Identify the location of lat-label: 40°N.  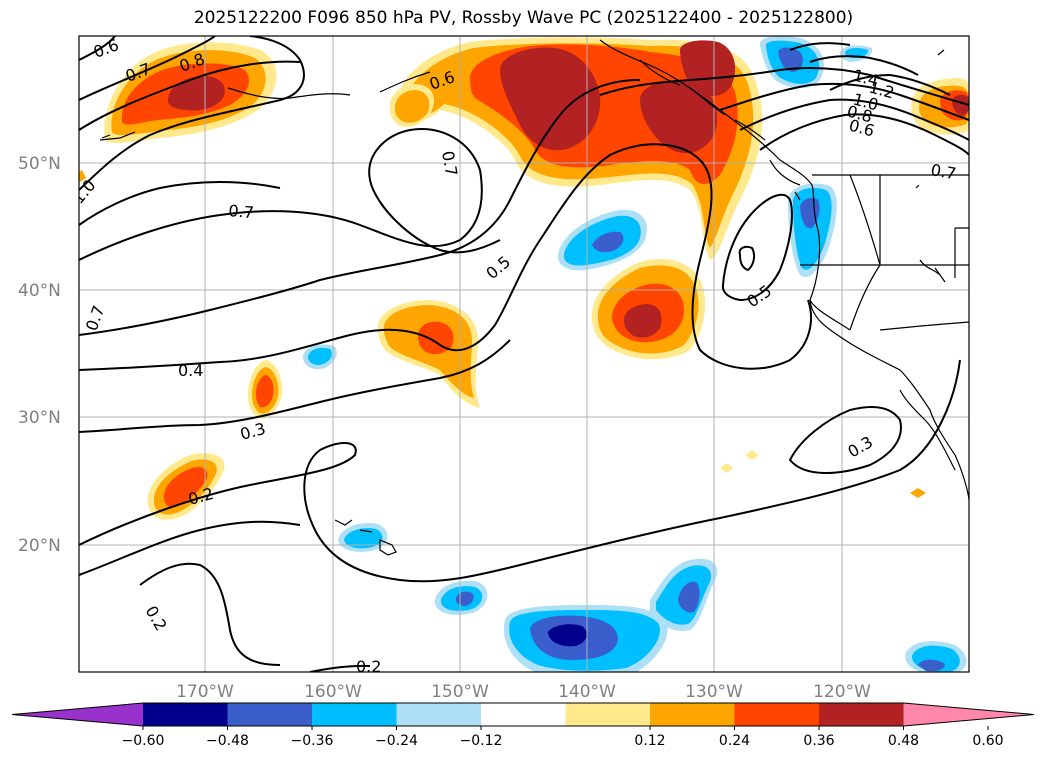
(39, 291).